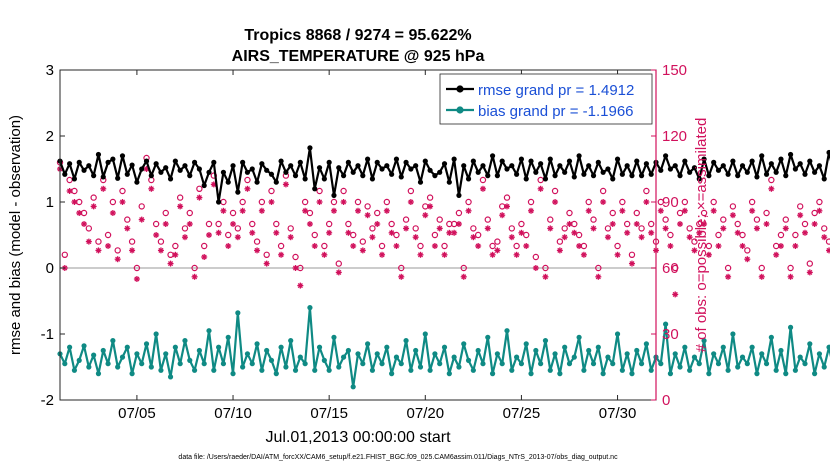  I want to click on y-axis-left: -2 -1 0 1 2 3, so click(53, 235).